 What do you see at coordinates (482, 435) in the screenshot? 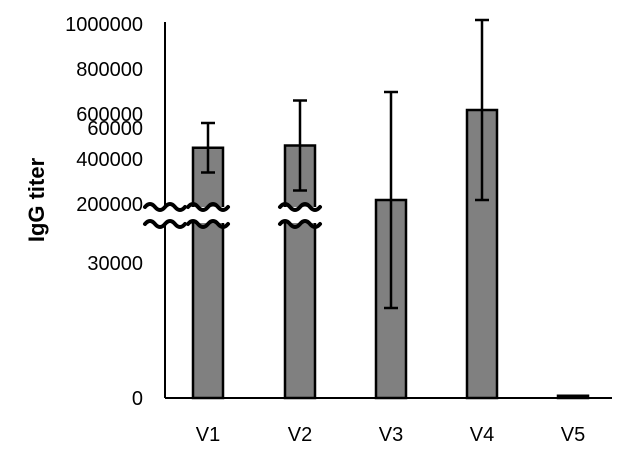
I see `x-tick-label: V4` at bounding box center [482, 435].